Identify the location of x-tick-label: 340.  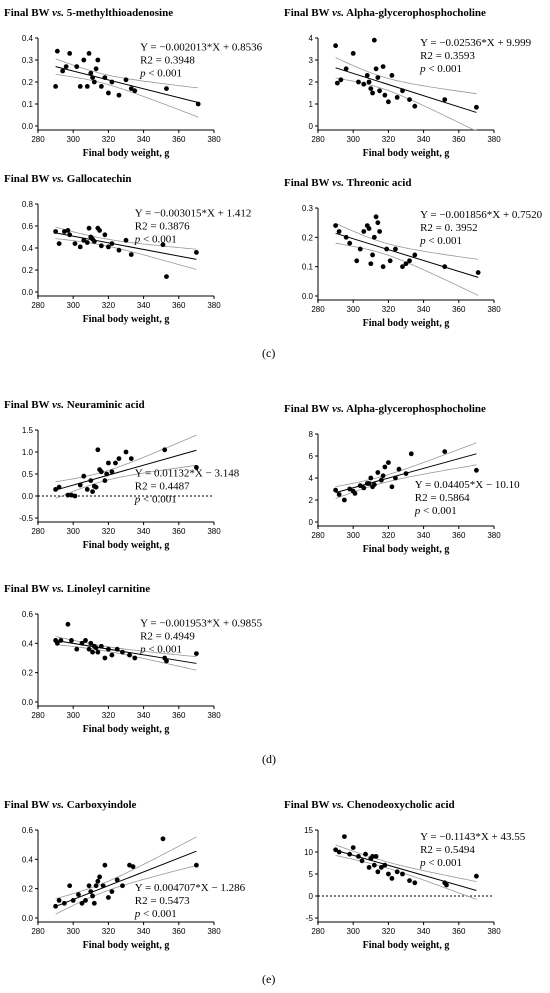
(424, 931).